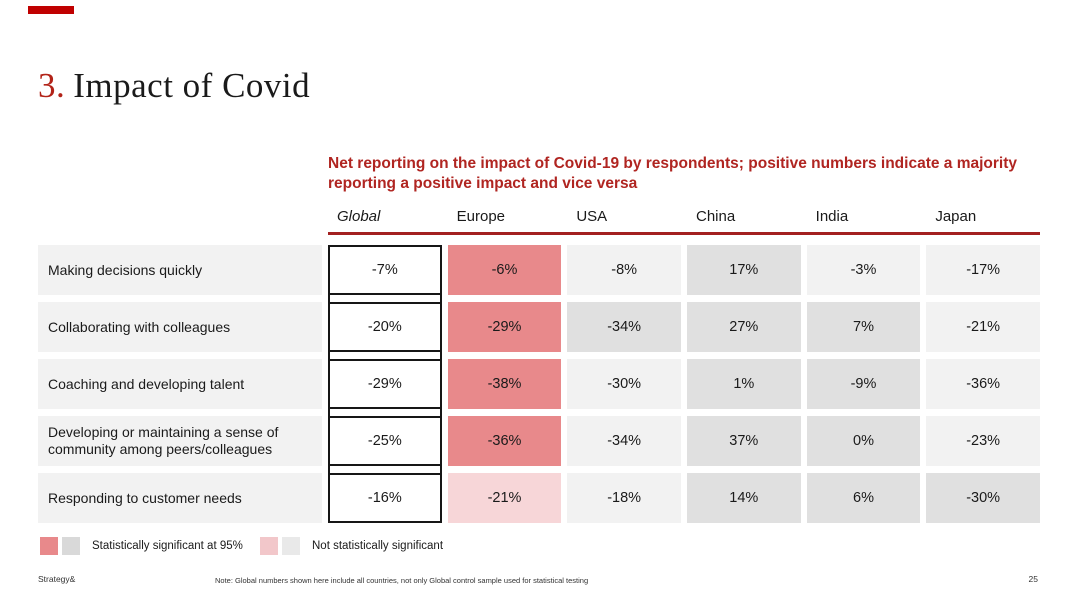 This screenshot has width=1080, height=607. I want to click on row-label: Coaching and developing talent, so click(180, 384).